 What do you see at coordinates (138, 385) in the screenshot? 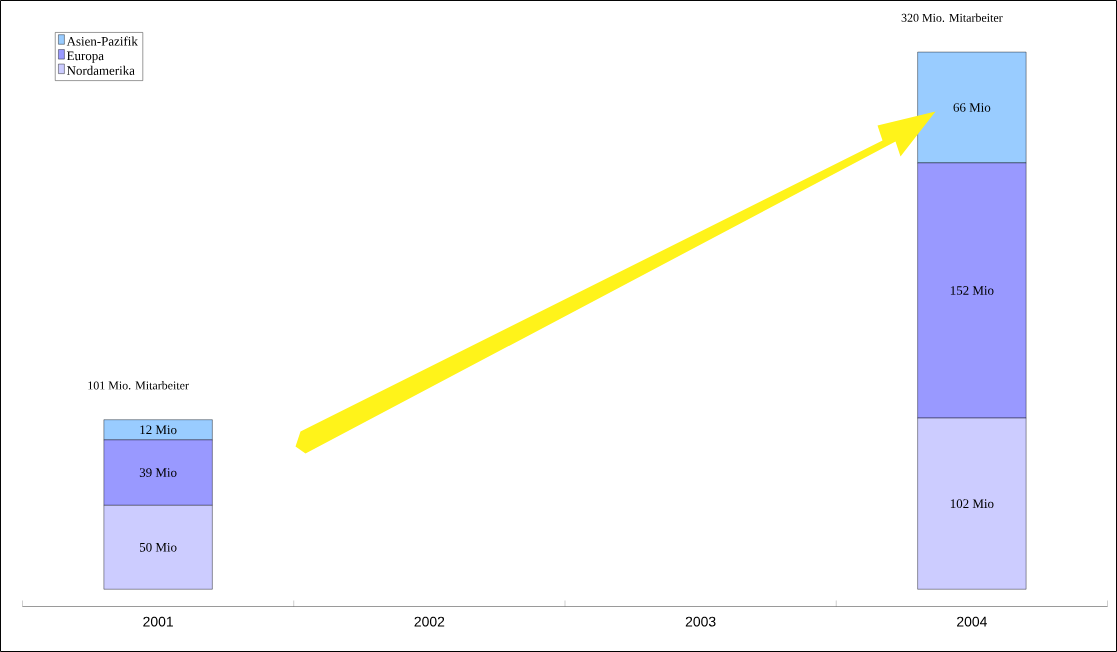
I see `total-label: 101 Mio. Mitarbeiter` at bounding box center [138, 385].